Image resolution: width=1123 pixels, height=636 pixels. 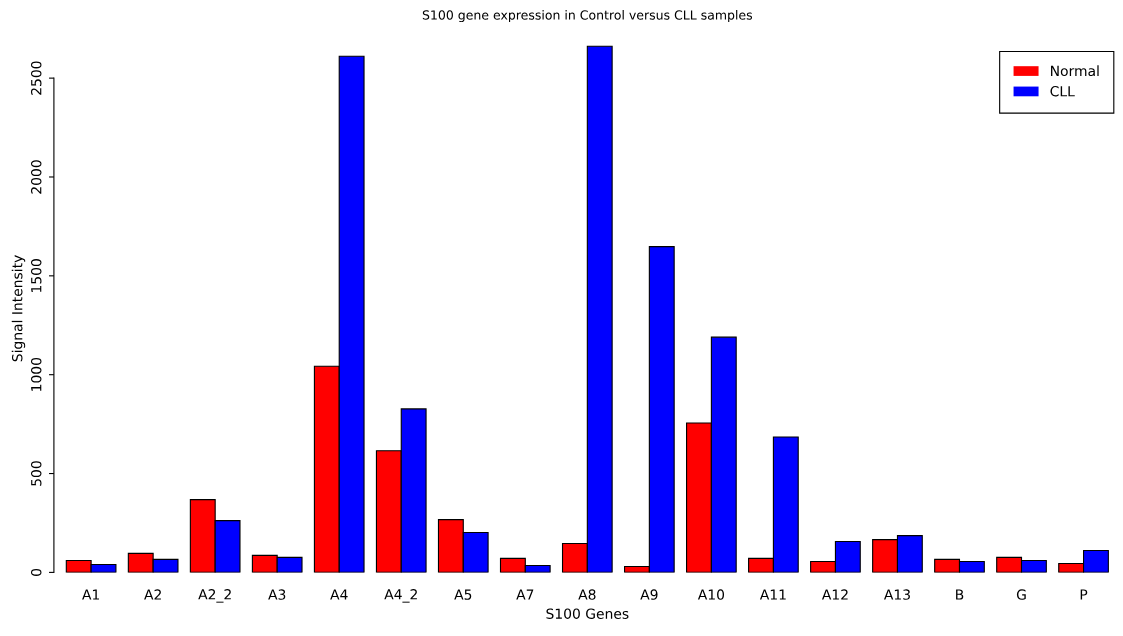 What do you see at coordinates (277, 594) in the screenshot?
I see `x-tick-label: A3` at bounding box center [277, 594].